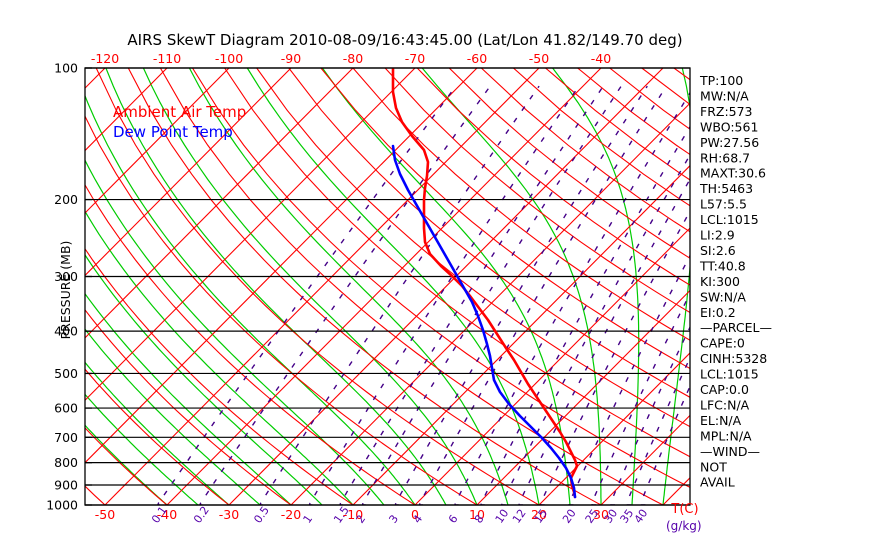  Describe the element at coordinates (724, 95) in the screenshot. I see `stats-item: MW:N/A` at that location.